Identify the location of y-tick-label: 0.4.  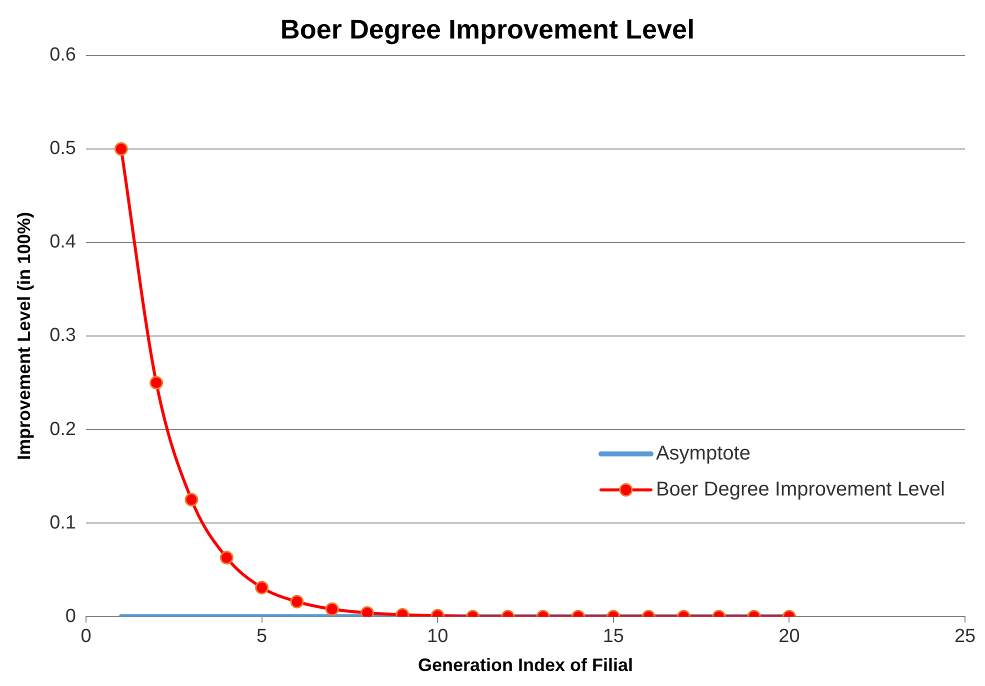
(63, 242).